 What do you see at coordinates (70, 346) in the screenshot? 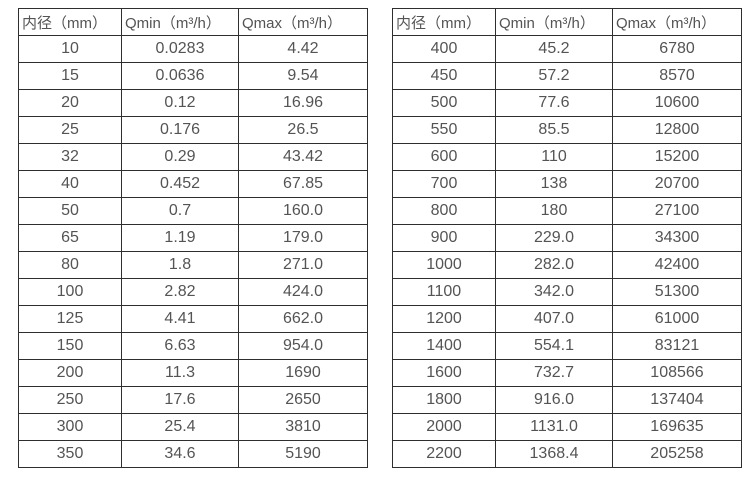
I see `diameter-cell: 150` at bounding box center [70, 346].